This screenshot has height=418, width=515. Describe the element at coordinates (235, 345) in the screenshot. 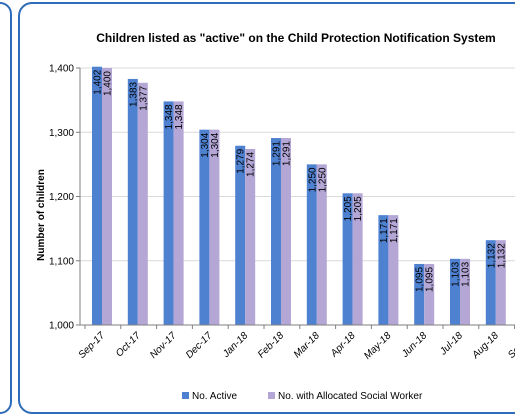

I see `x-tick-label: Jan-18` at that location.